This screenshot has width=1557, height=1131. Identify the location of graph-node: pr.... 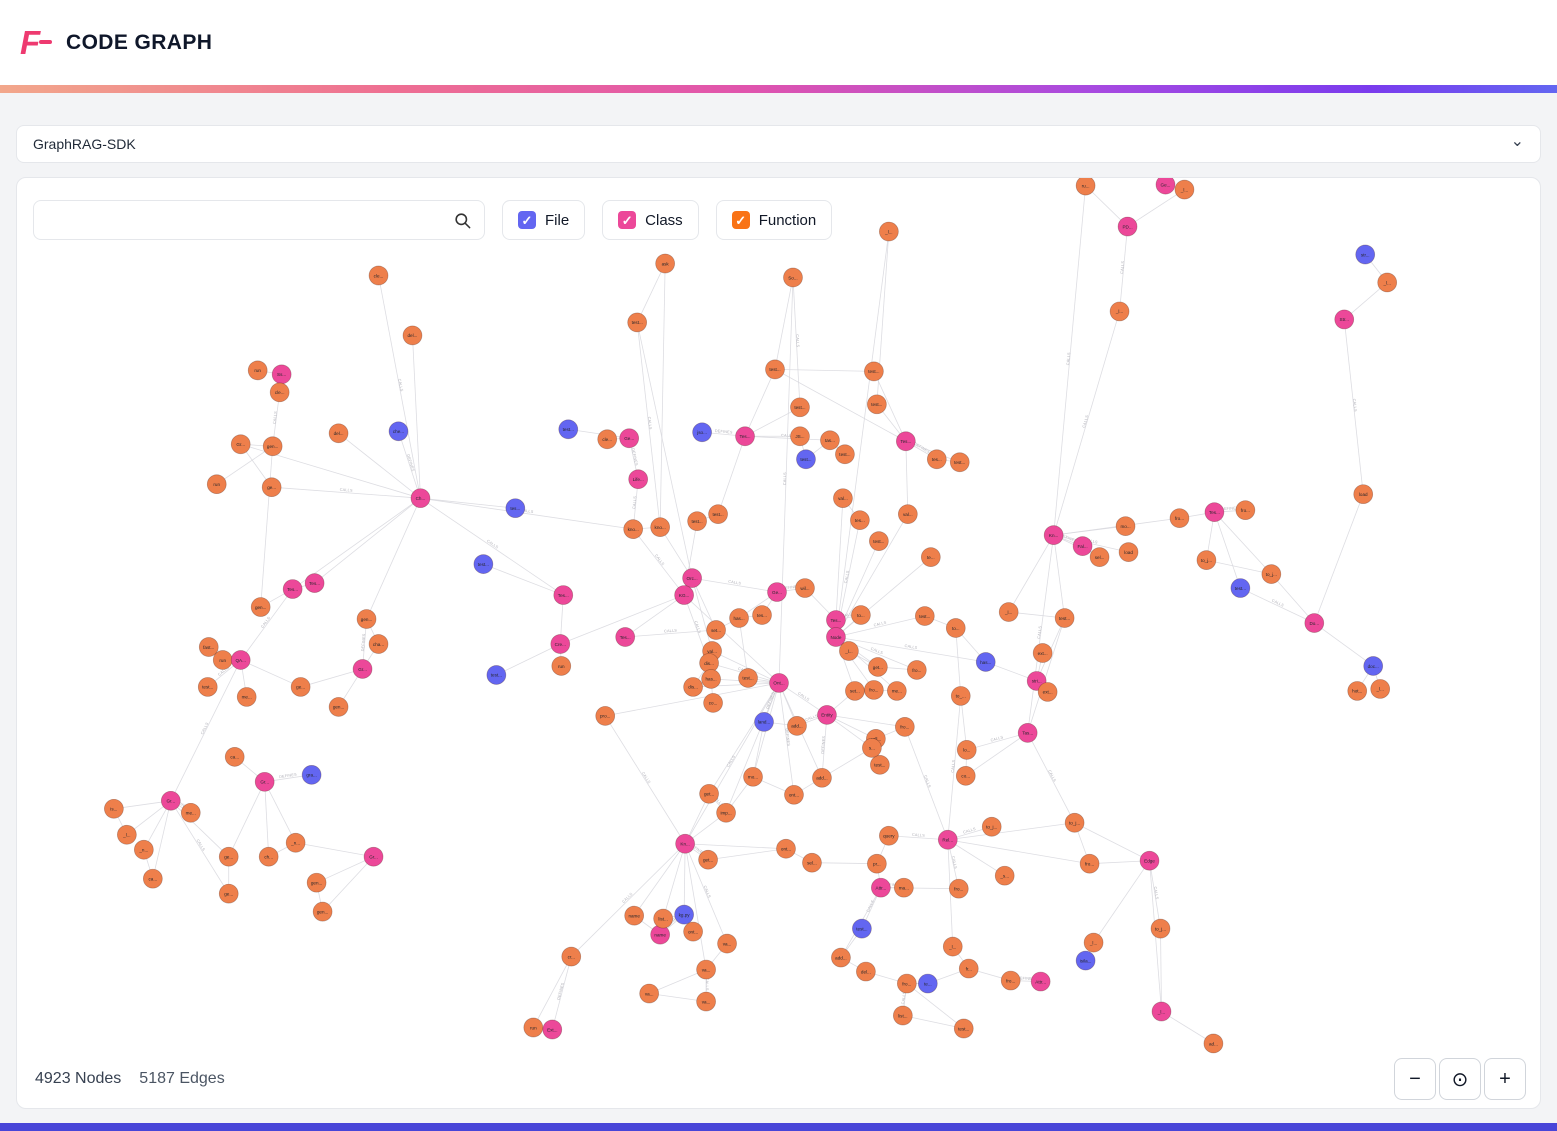
(877, 863).